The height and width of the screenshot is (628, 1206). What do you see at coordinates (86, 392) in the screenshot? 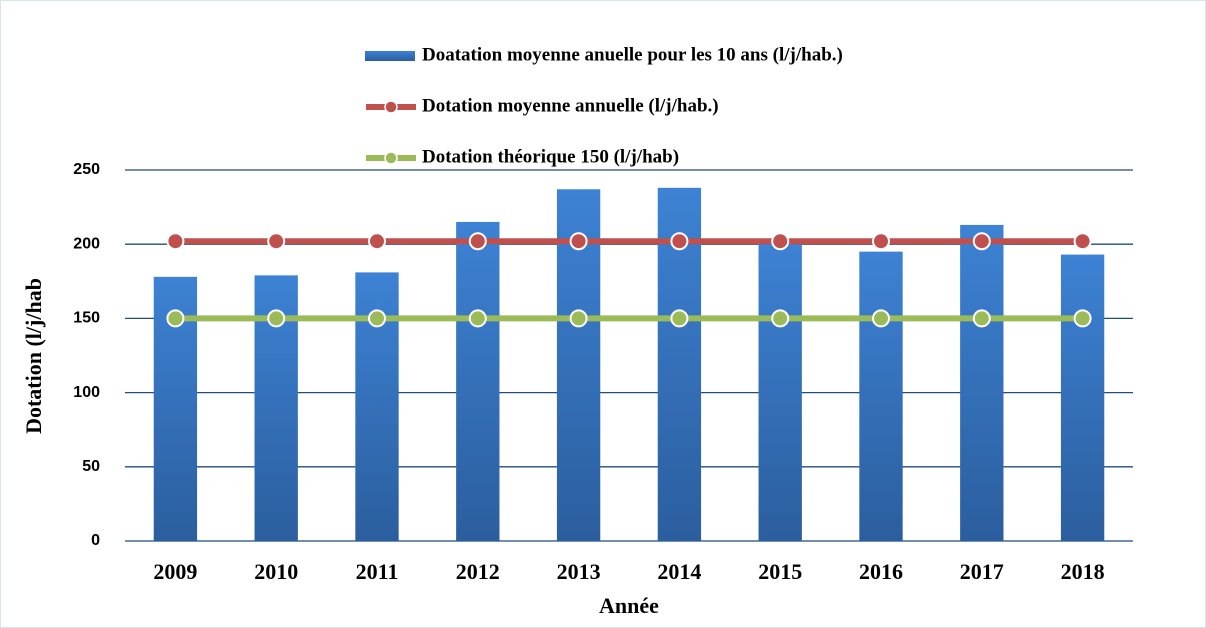
I see `y-tick-label: 100` at bounding box center [86, 392].